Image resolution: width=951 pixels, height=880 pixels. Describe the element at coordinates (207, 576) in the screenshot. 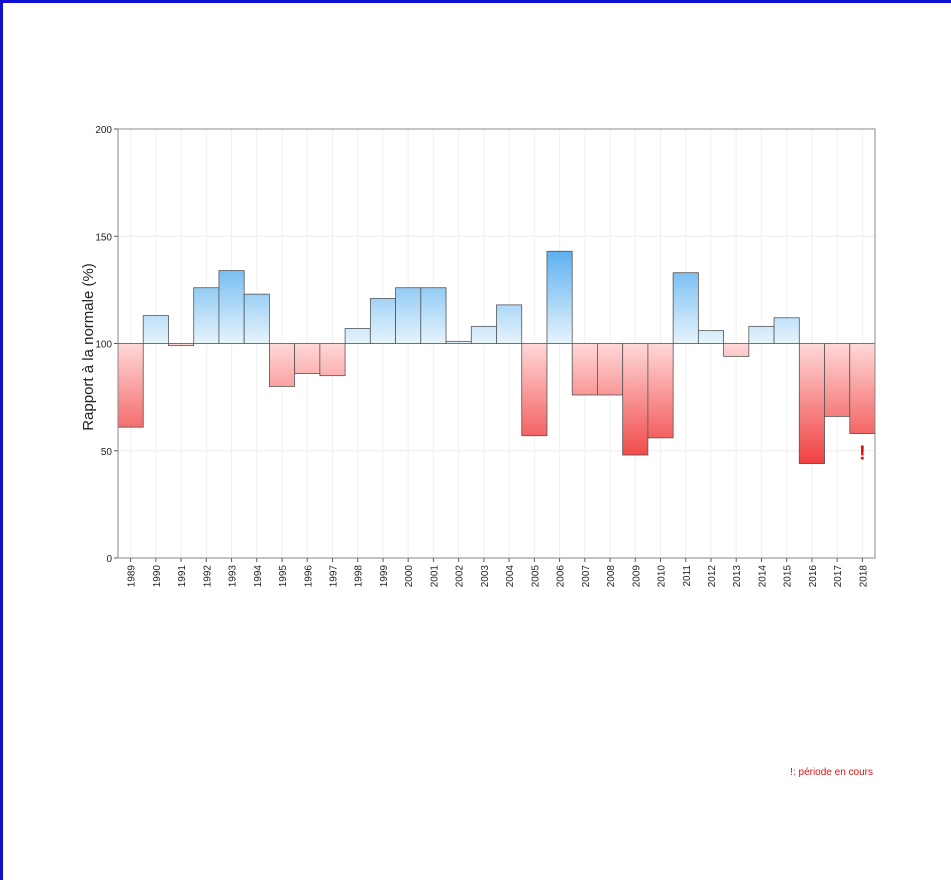

I see `x-tick-label: 1992` at that location.